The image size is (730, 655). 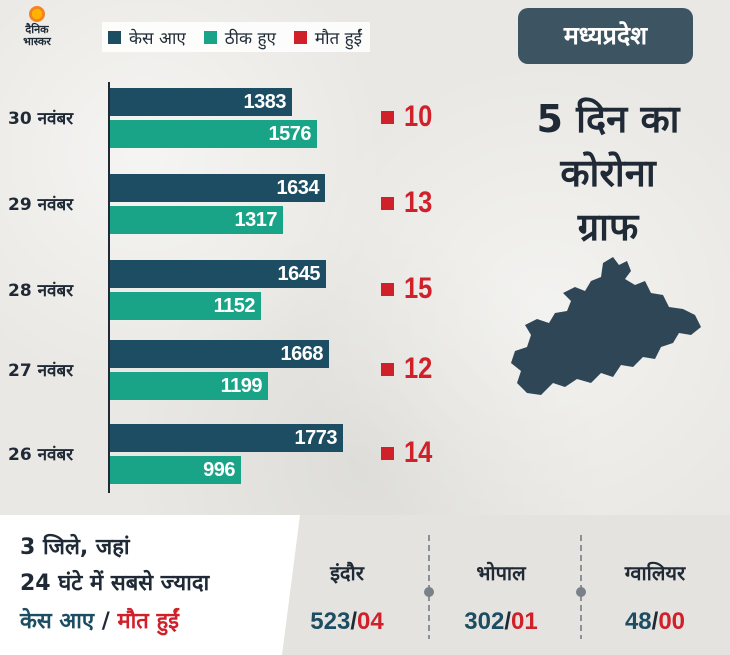 What do you see at coordinates (213, 134) in the screenshot?
I see `bar-recovered: 1576` at bounding box center [213, 134].